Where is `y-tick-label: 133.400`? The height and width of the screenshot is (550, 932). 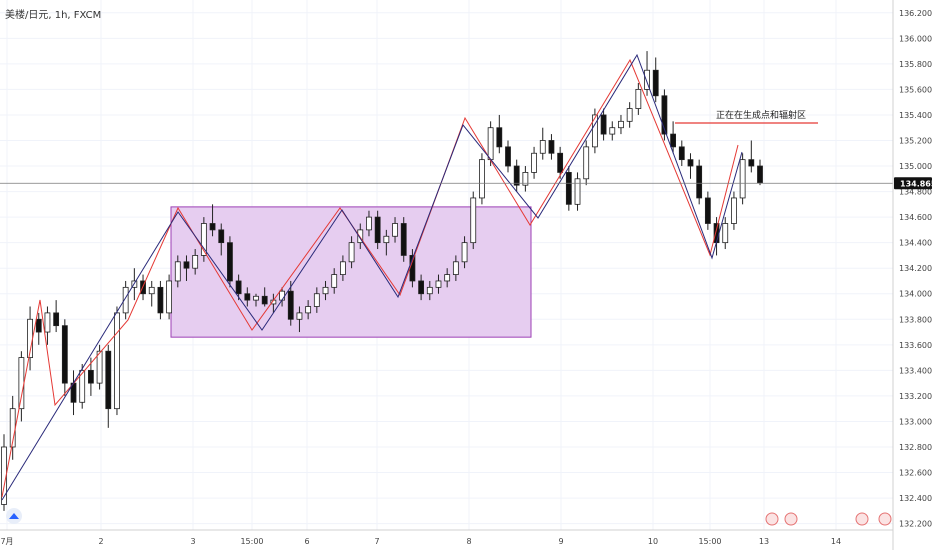 y-tick-label: 133.400 is located at coordinates (915, 370).